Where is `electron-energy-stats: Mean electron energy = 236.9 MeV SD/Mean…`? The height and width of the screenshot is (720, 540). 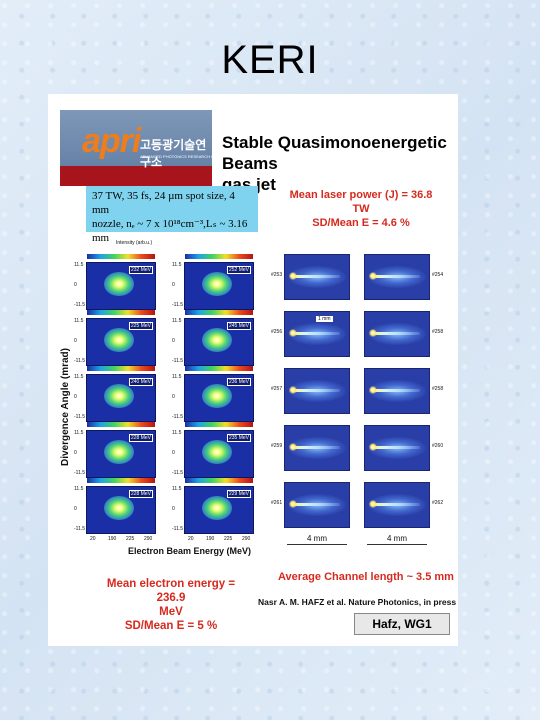
electron-energy-stats: Mean electron energy = 236.9 MeV SD/Mean… is located at coordinates (171, 605).